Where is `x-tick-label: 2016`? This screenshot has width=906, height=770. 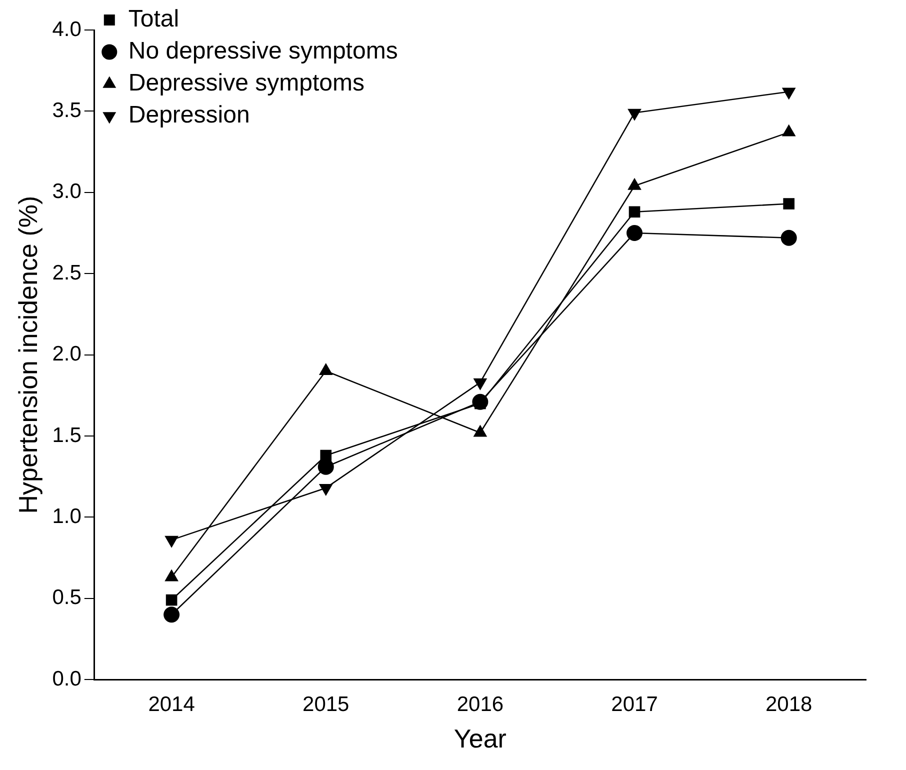
x-tick-label: 2016 is located at coordinates (480, 704).